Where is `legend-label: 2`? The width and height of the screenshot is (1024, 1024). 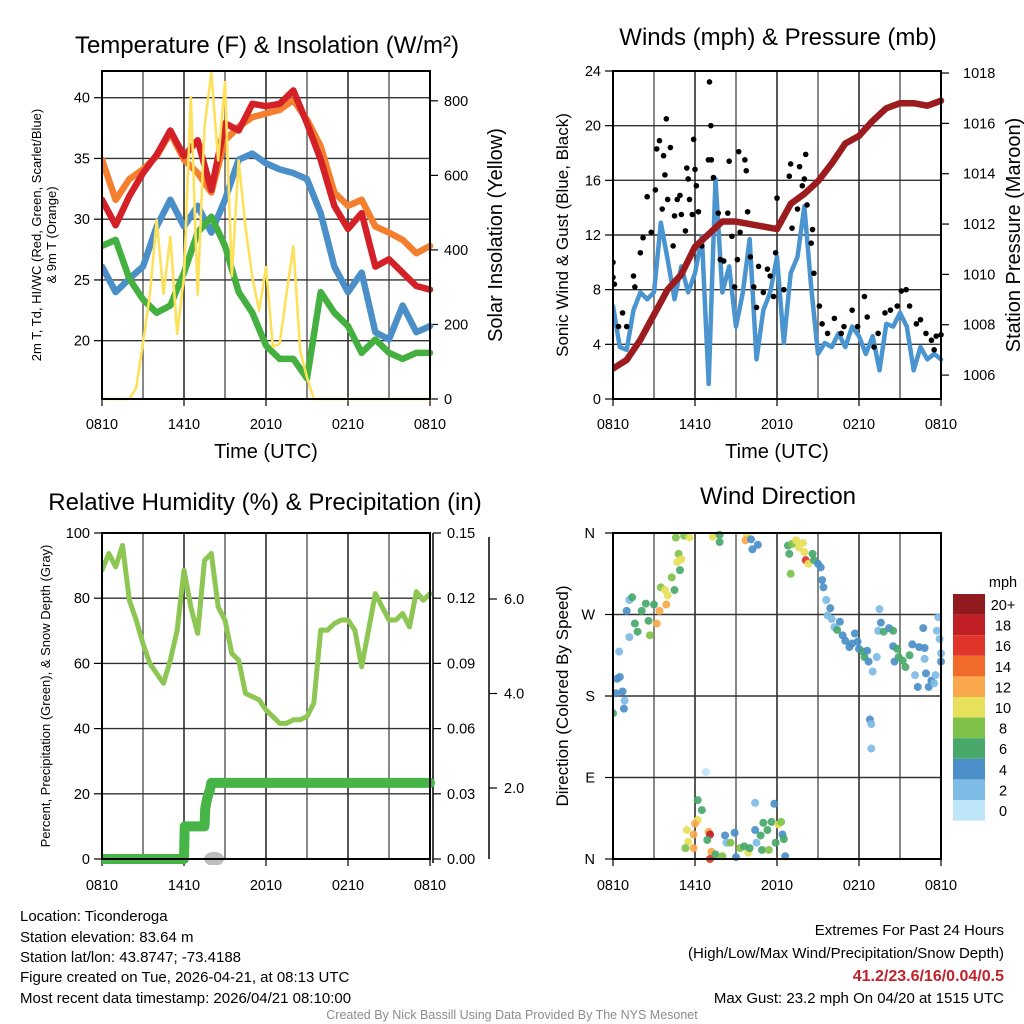 legend-label: 2 is located at coordinates (1003, 791).